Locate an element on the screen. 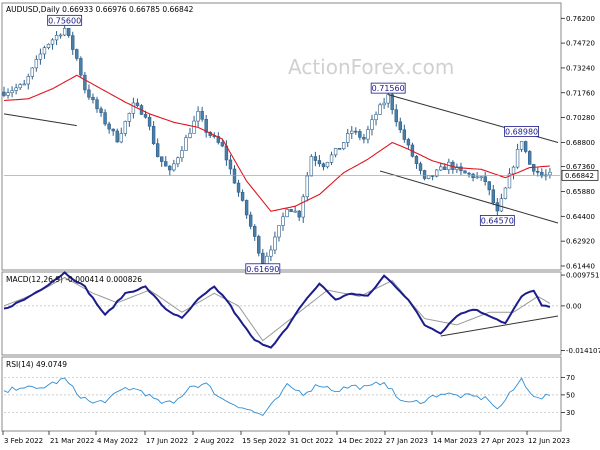  last-price-tag: 0.66842 is located at coordinates (580, 175).